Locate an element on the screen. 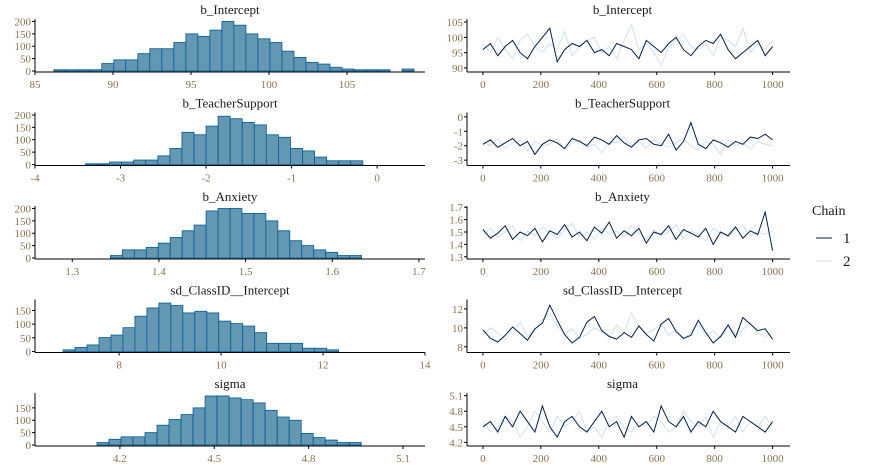 Image resolution: width=869 pixels, height=468 pixels. x-tick-label: 1.7 is located at coordinates (419, 272).